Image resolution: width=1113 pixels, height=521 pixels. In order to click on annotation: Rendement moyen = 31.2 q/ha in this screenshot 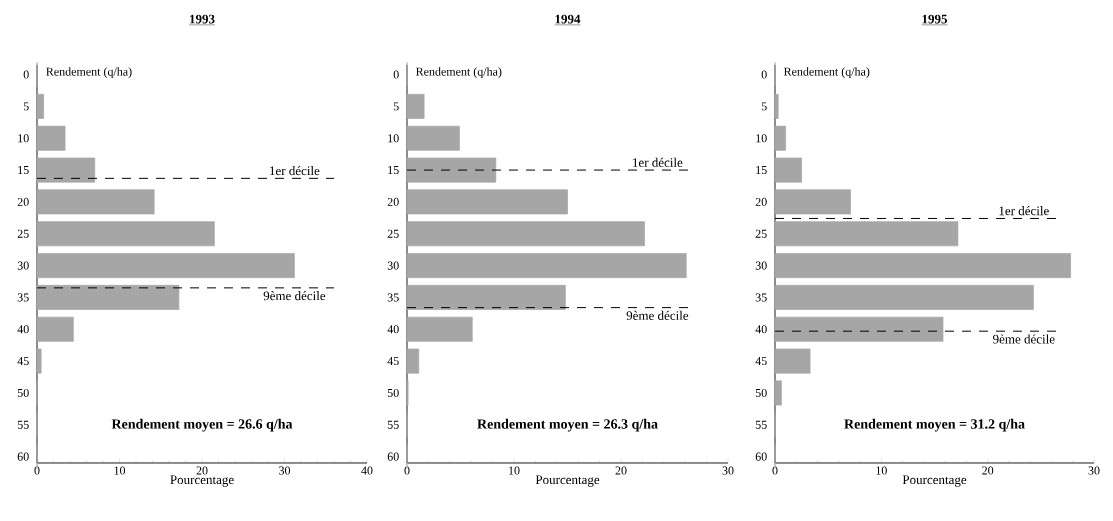, I will do `click(934, 425)`.